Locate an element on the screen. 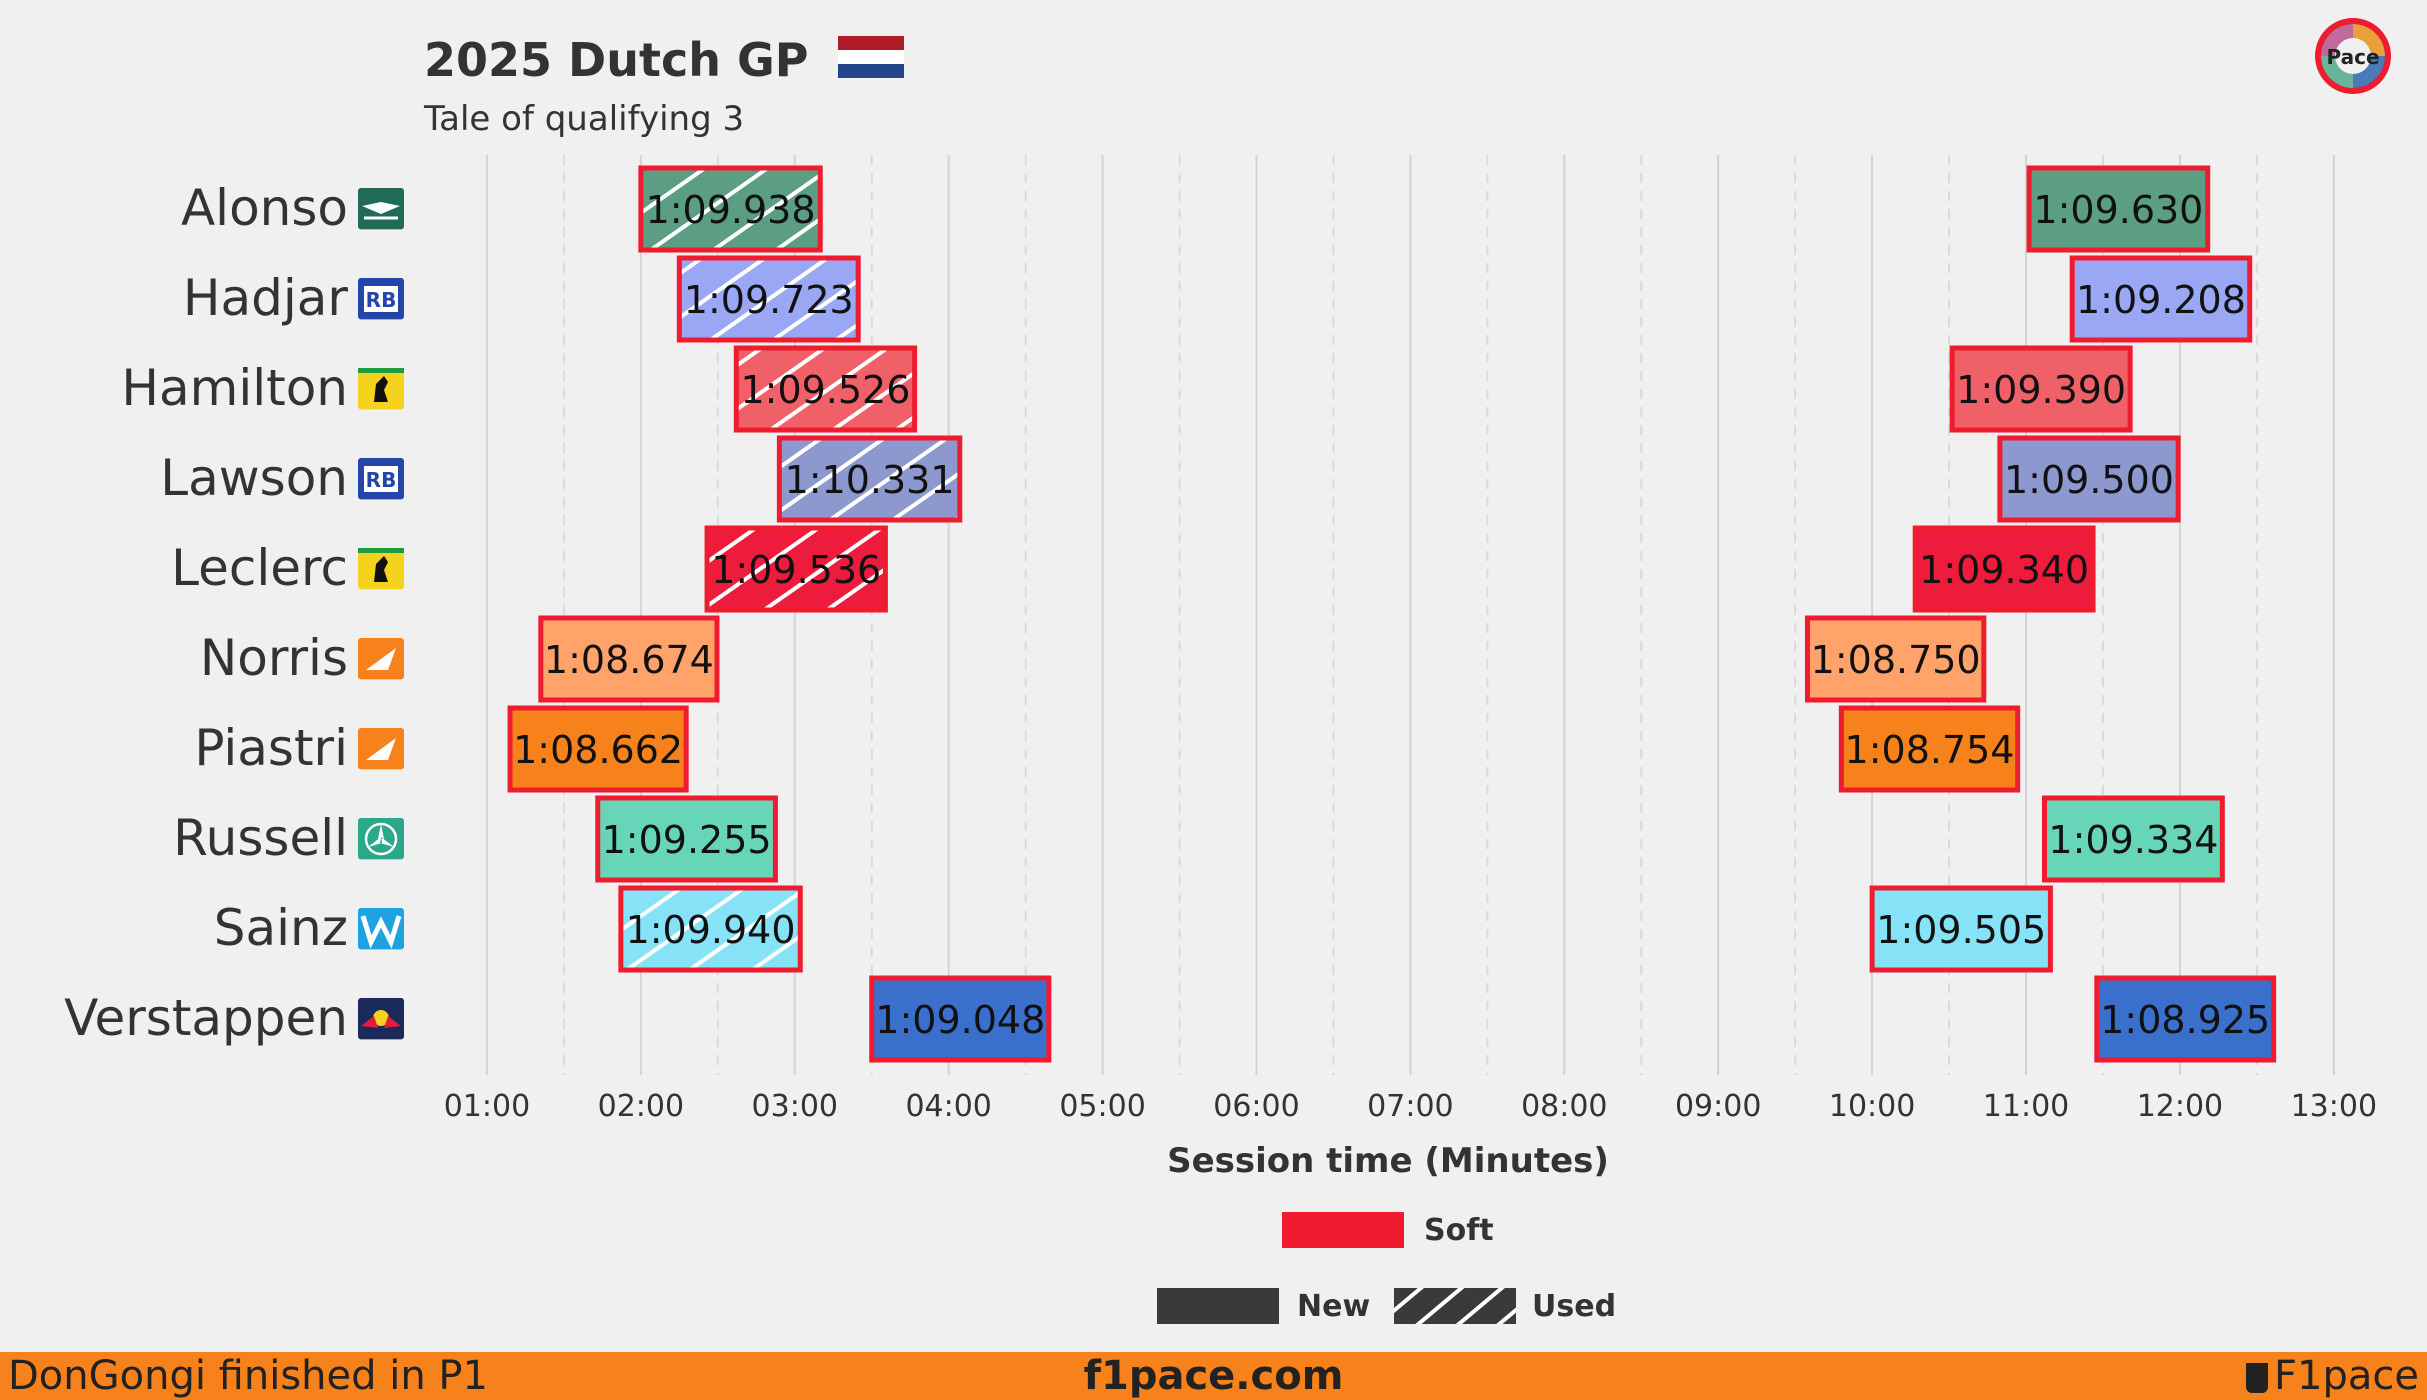  driver-label: Sainz is located at coordinates (281, 928).